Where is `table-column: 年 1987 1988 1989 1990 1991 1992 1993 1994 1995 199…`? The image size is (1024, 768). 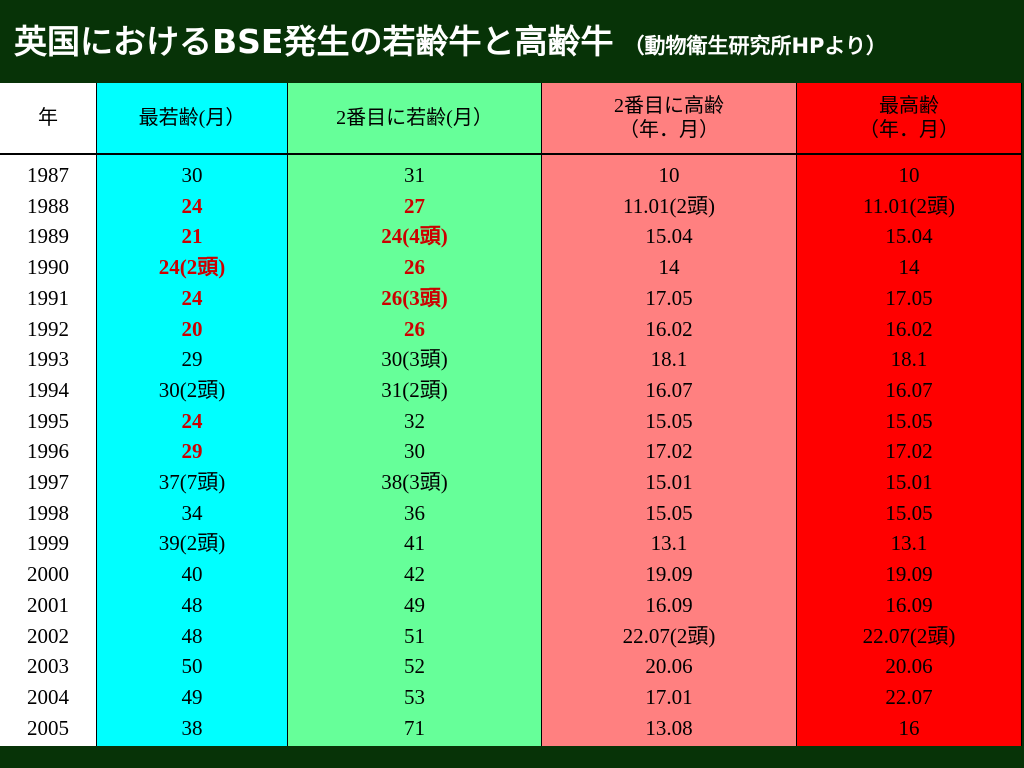 table-column: 年 1987 1988 1989 1990 1991 1992 1993 1994 1995 199… is located at coordinates (48, 414).